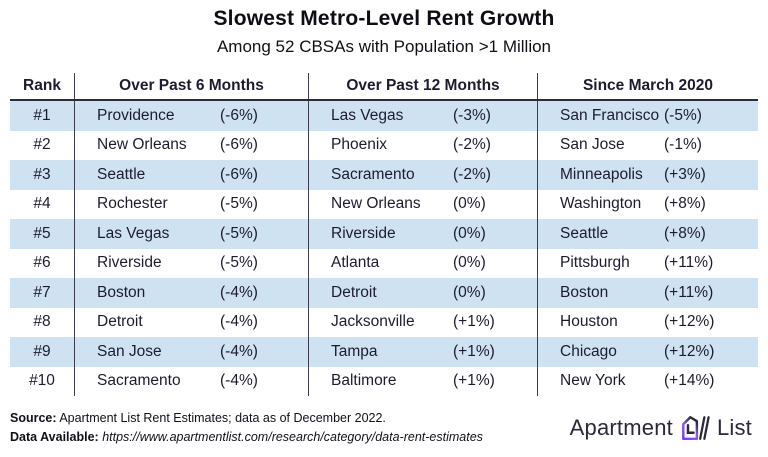  What do you see at coordinates (595, 263) in the screenshot?
I see `metro-name: Pittsburgh` at bounding box center [595, 263].